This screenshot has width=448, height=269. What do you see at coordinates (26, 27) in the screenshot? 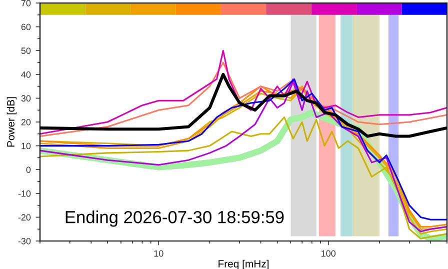
I see `y-tick-label: 60` at bounding box center [26, 27].